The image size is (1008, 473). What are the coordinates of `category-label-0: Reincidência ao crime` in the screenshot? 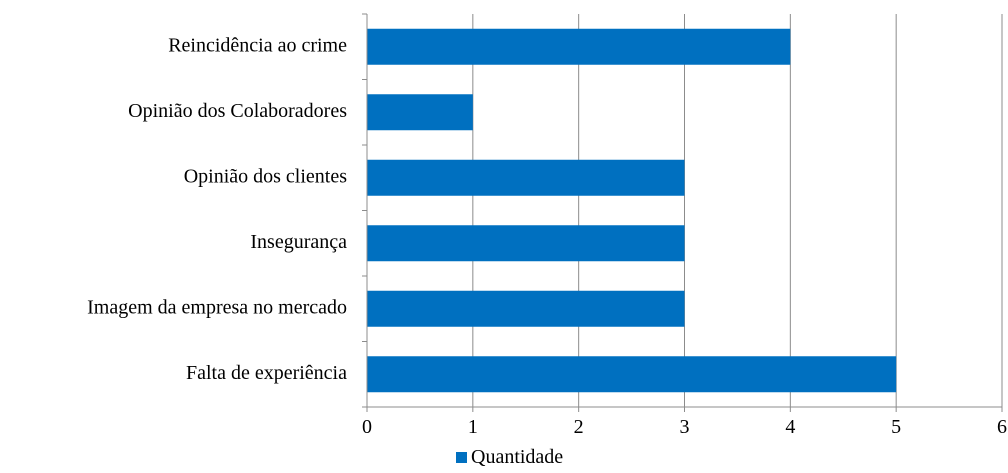 It's located at (257, 45).